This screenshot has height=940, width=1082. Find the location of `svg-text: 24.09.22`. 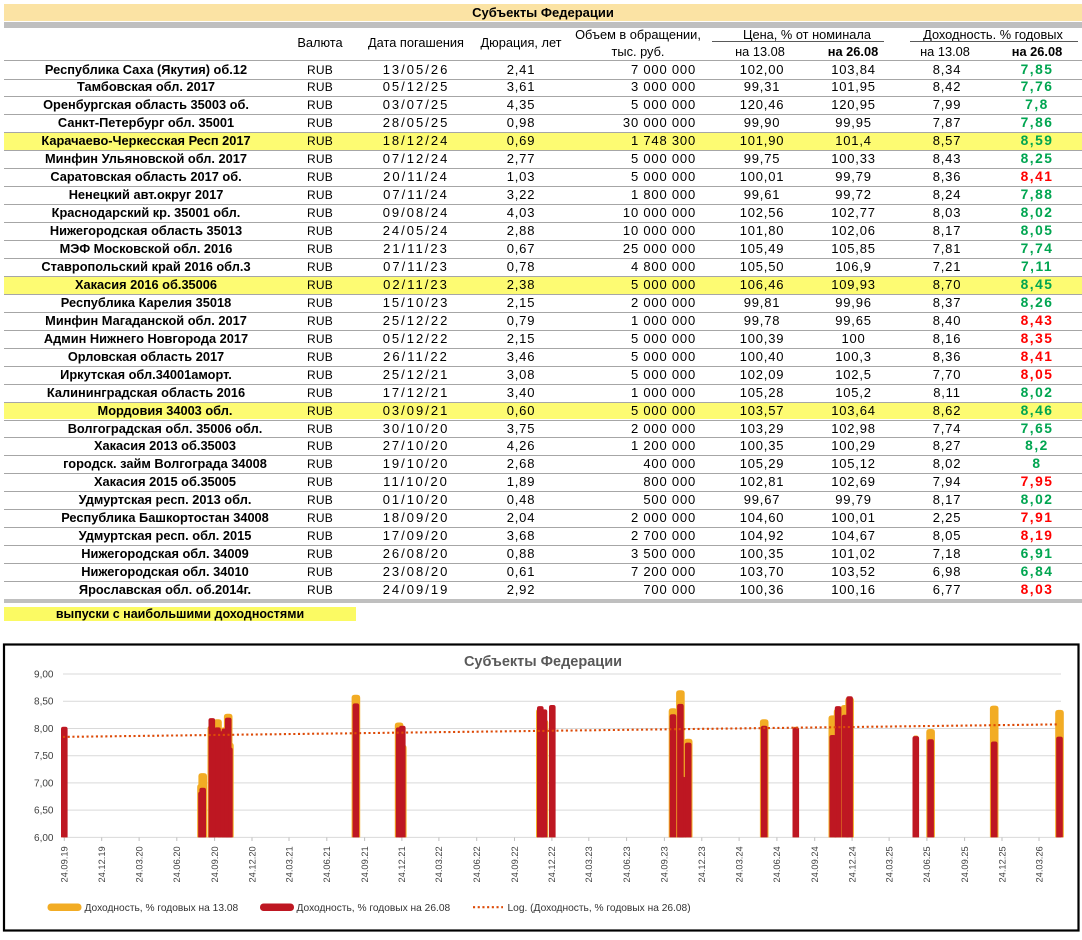

svg-text: 24.09.22 is located at coordinates (515, 864).